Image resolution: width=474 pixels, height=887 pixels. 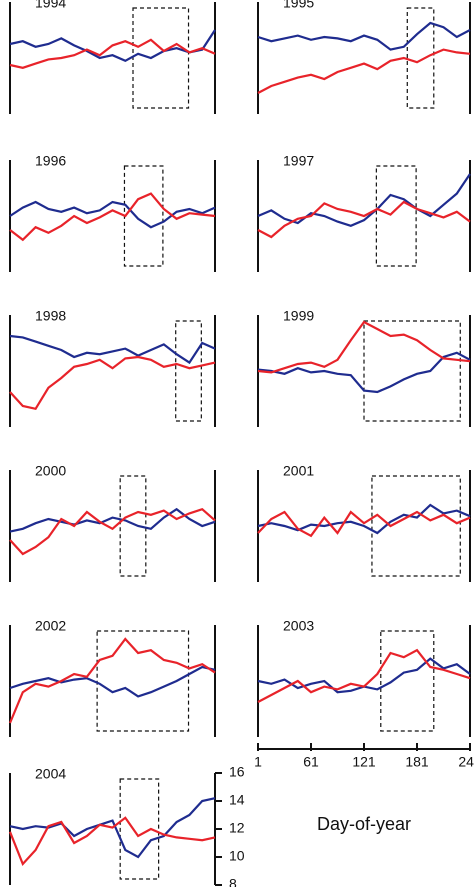 What do you see at coordinates (298, 471) in the screenshot?
I see `panel-title: 2001` at bounding box center [298, 471].